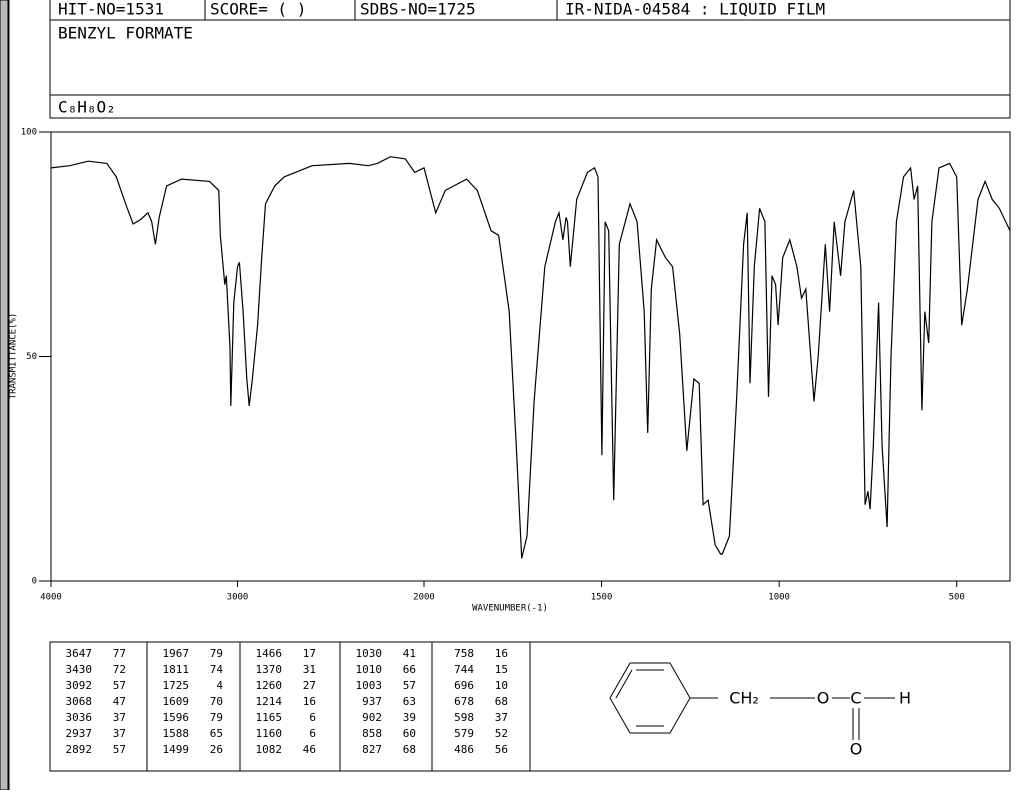  Describe the element at coordinates (119, 701) in the screenshot. I see `peak-intensity: 47` at that location.